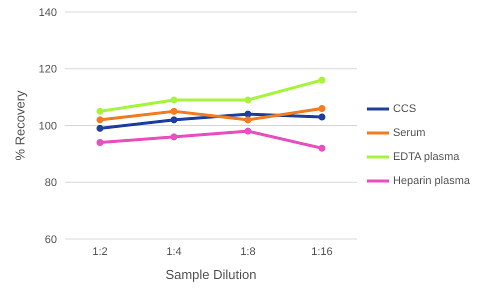  What do you see at coordinates (100, 252) in the screenshot?
I see `x-tick-label: 1:2` at bounding box center [100, 252].